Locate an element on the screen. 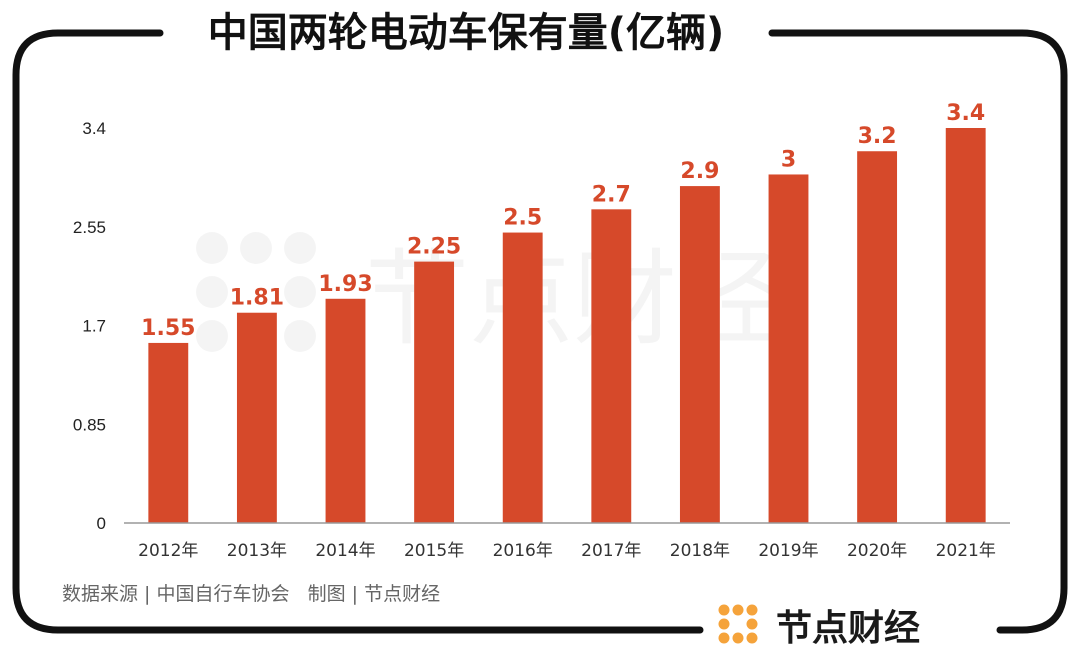 The width and height of the screenshot is (1080, 658). data-label: 2.7 is located at coordinates (611, 194).